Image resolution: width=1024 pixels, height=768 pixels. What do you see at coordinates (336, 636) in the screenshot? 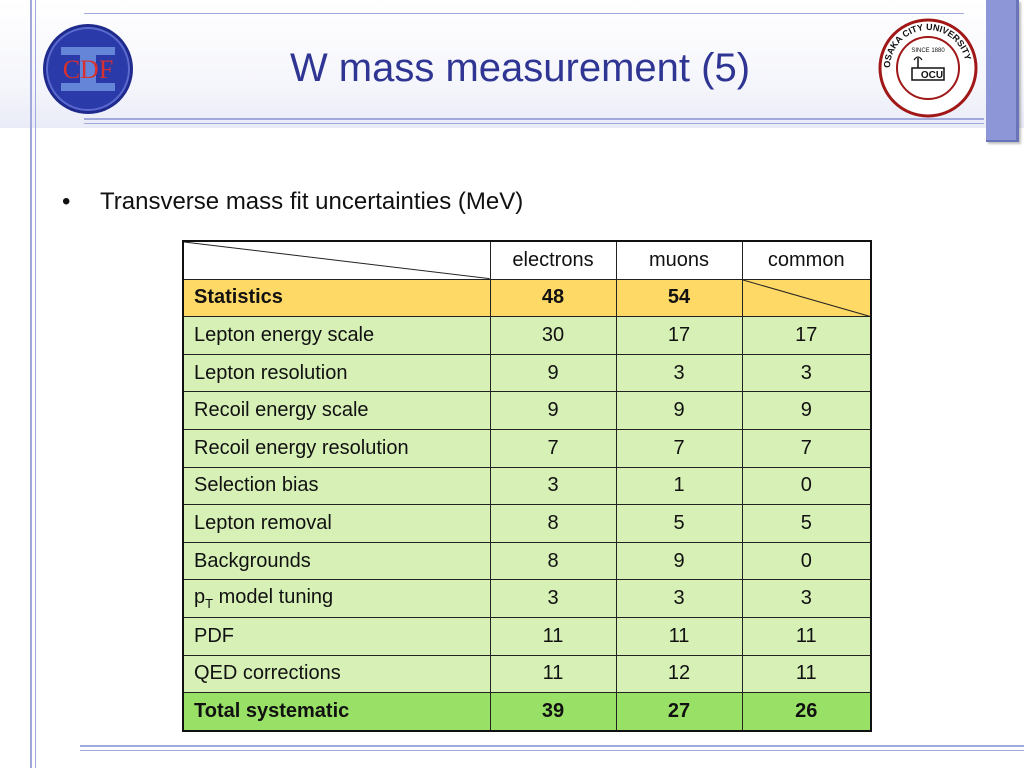
I see `row-label: PDF` at bounding box center [336, 636].